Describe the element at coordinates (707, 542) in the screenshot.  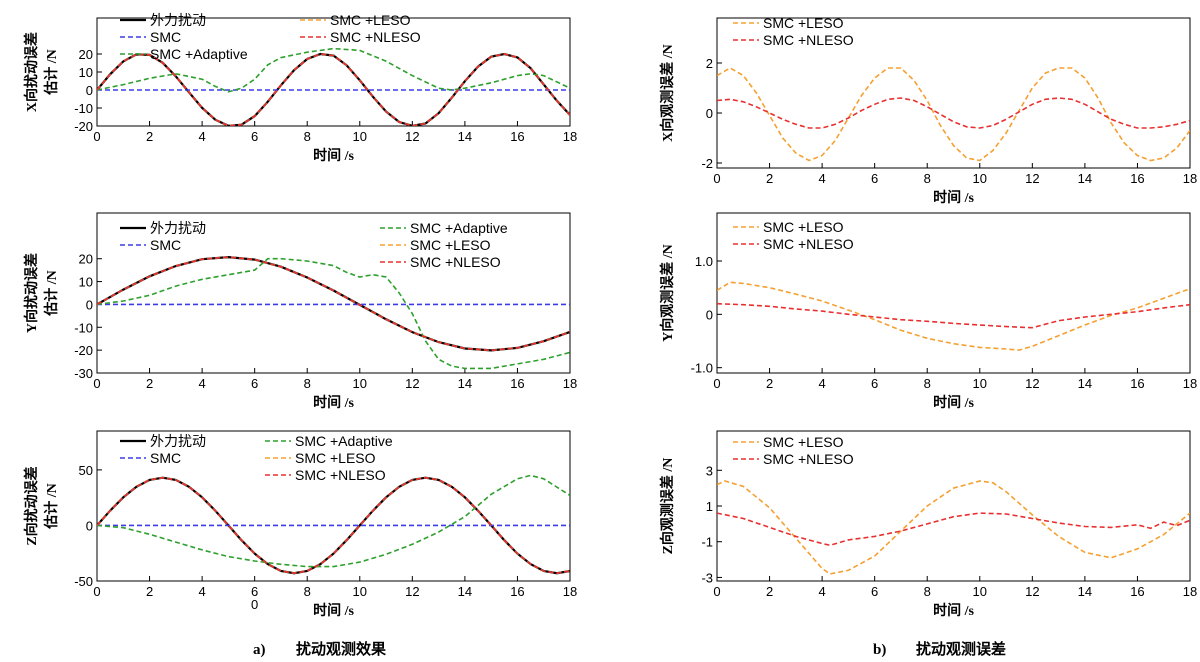
I see `y-tick-label: -1` at that location.